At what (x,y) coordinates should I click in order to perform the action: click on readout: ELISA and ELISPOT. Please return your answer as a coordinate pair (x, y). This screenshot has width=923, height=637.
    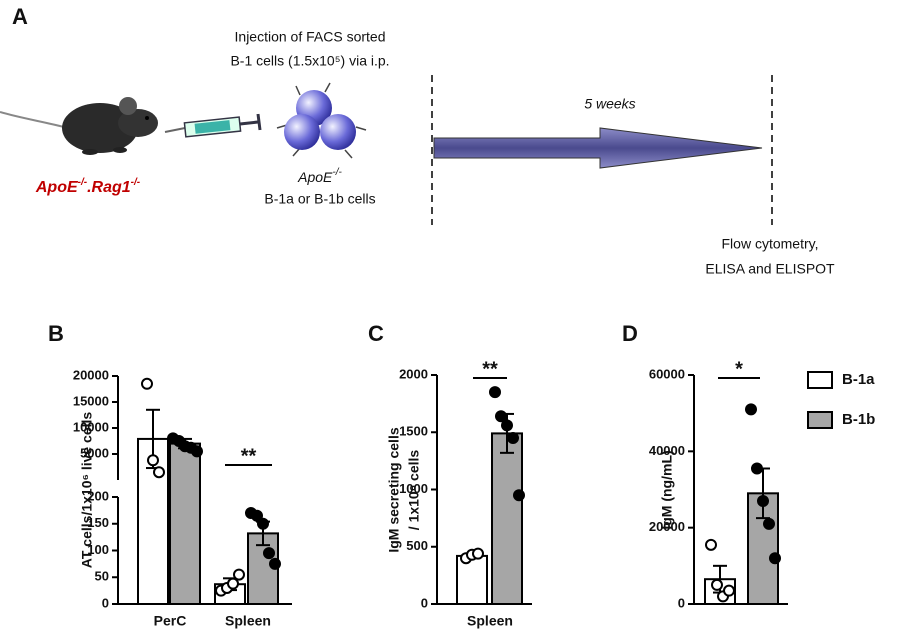
    Looking at the image, I should click on (770, 269).